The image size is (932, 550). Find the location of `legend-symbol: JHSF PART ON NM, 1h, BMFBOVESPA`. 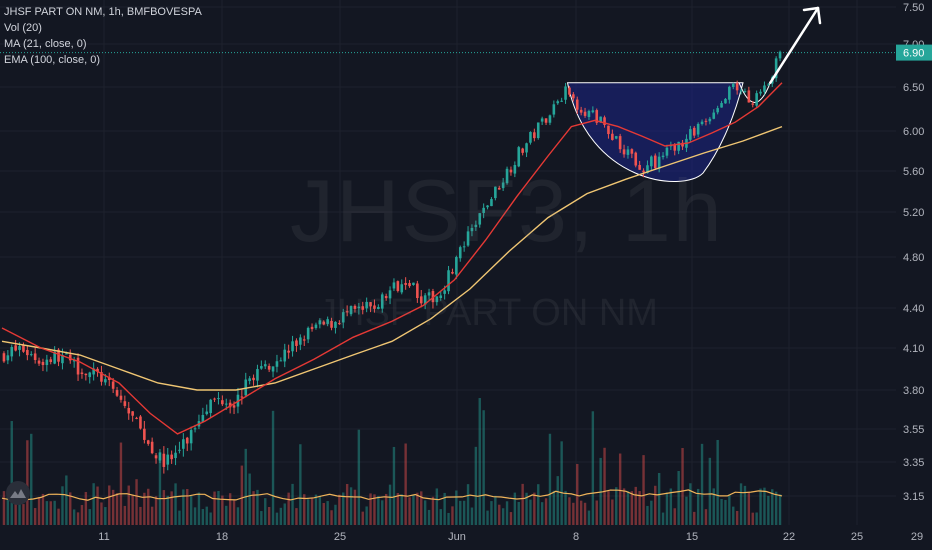

legend-symbol: JHSF PART ON NM, 1h, BMFBOVESPA is located at coordinates (103, 12).